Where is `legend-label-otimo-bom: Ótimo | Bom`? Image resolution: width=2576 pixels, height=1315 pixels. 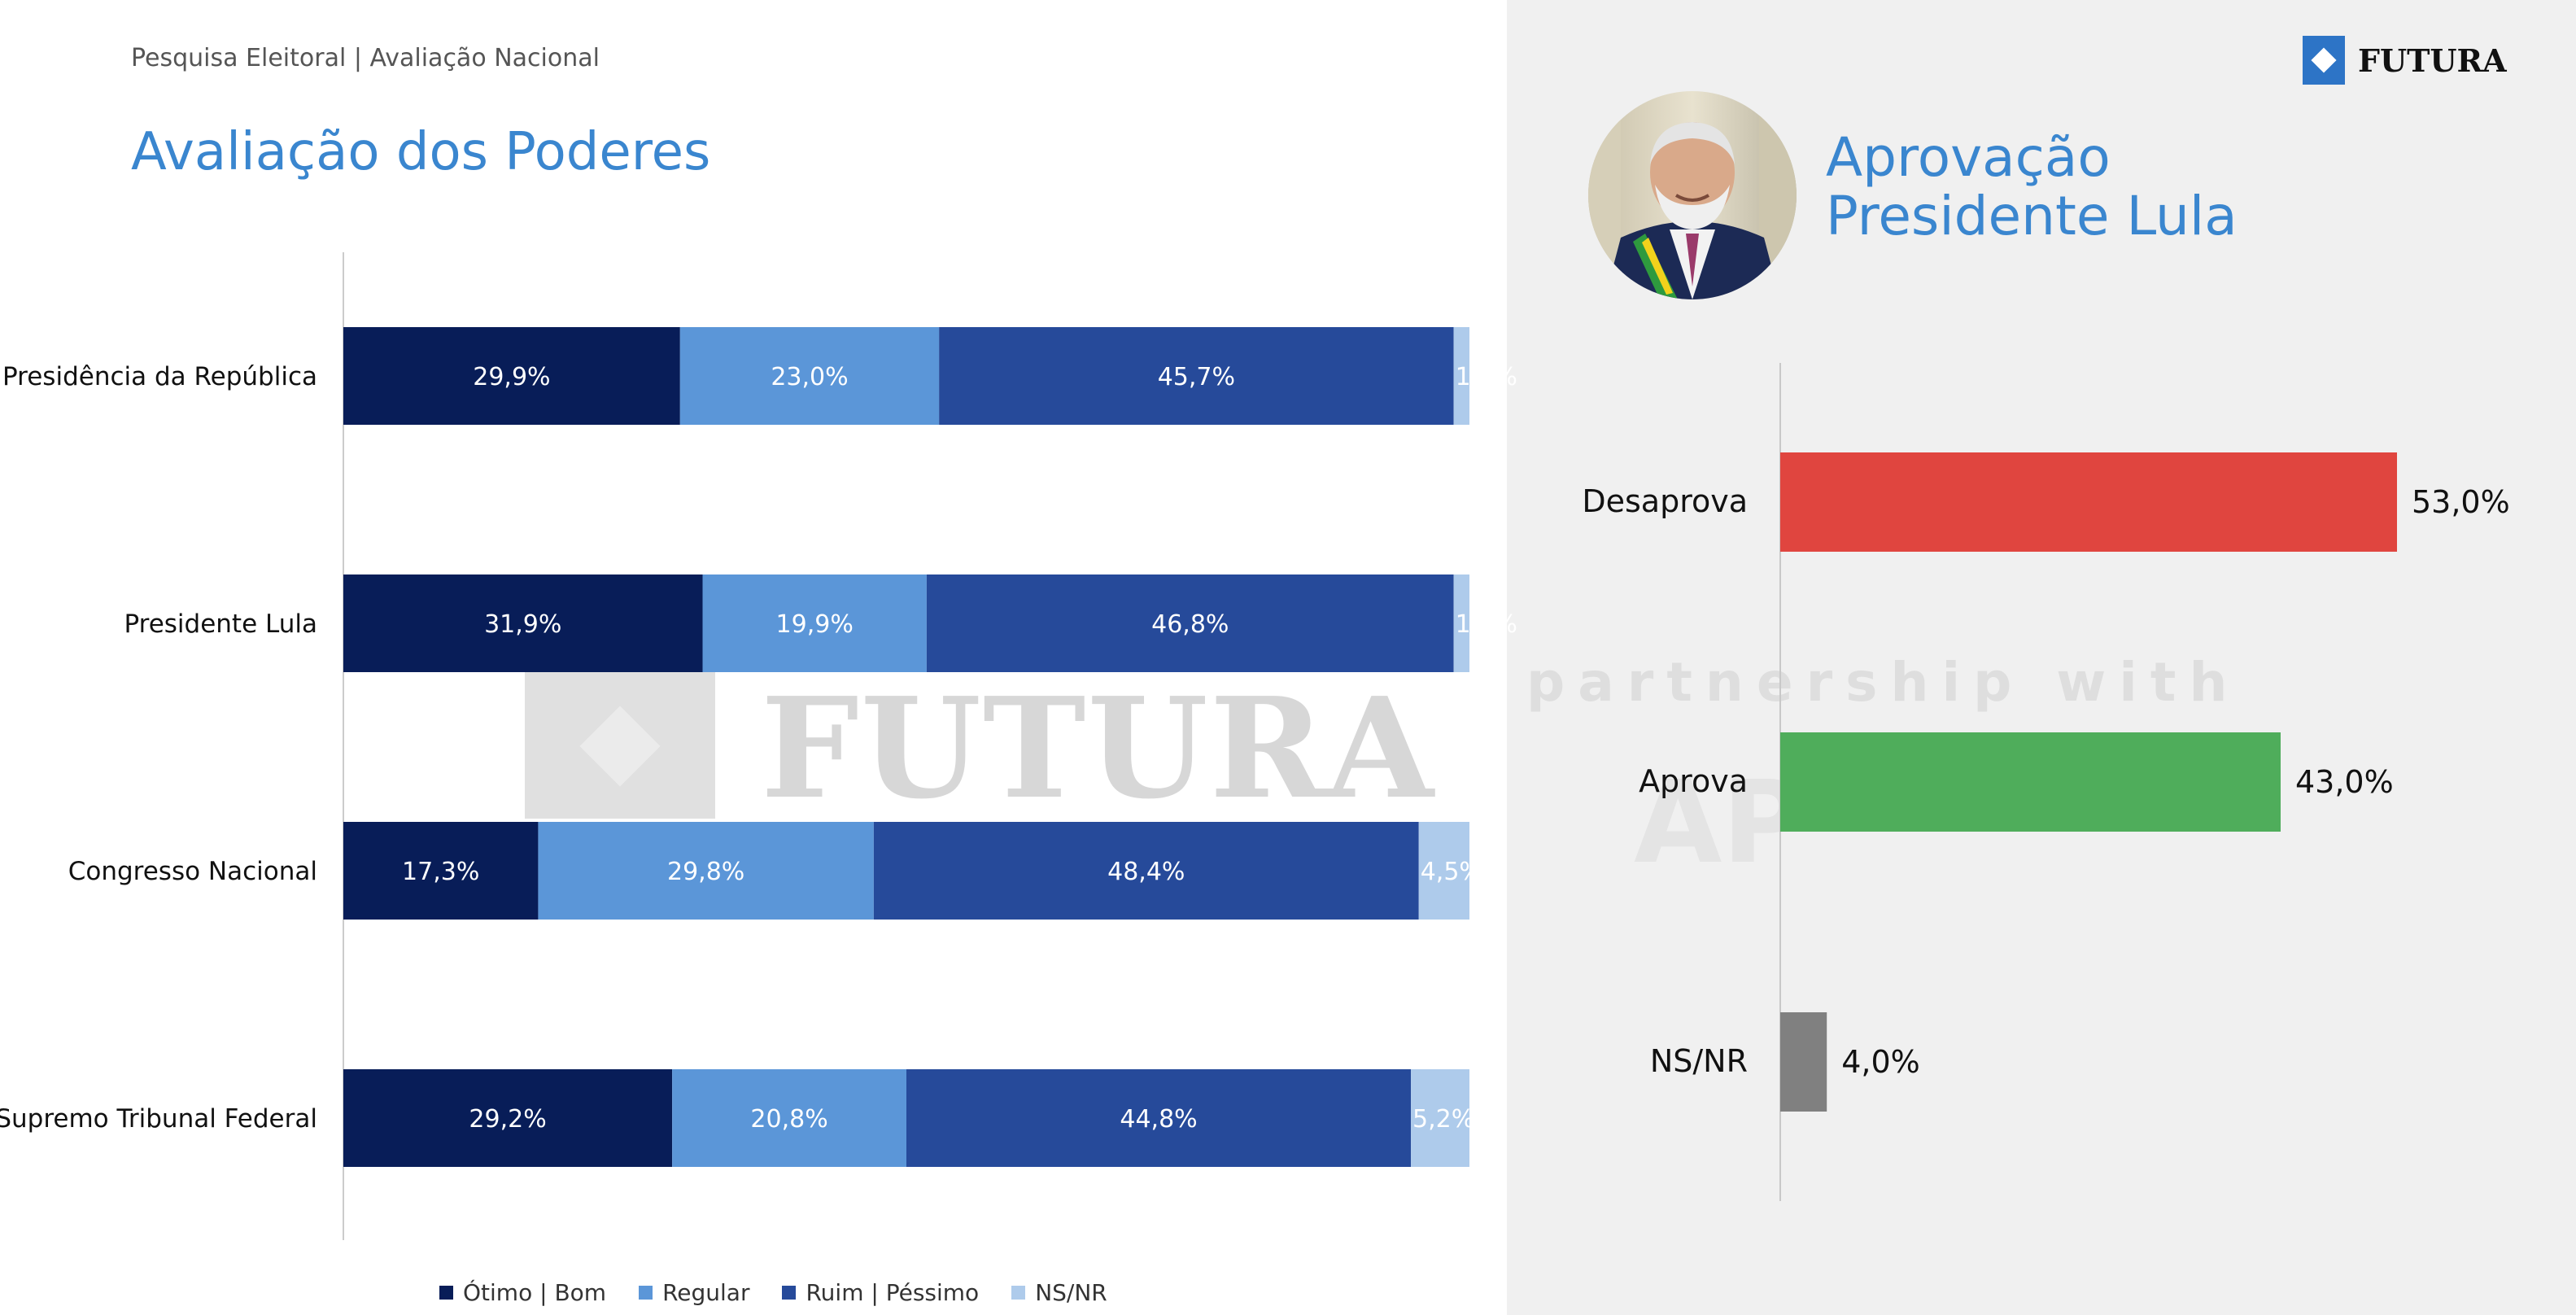
legend-label-otimo-bom: Ótimo | Bom is located at coordinates (535, 1292).